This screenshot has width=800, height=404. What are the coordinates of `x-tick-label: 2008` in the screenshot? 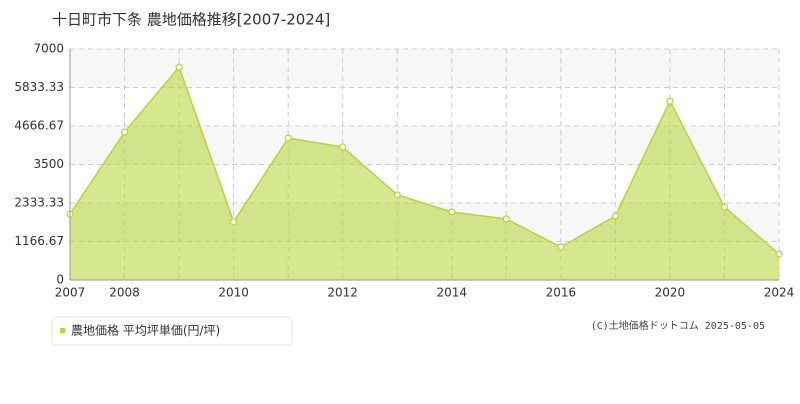 It's located at (124, 293).